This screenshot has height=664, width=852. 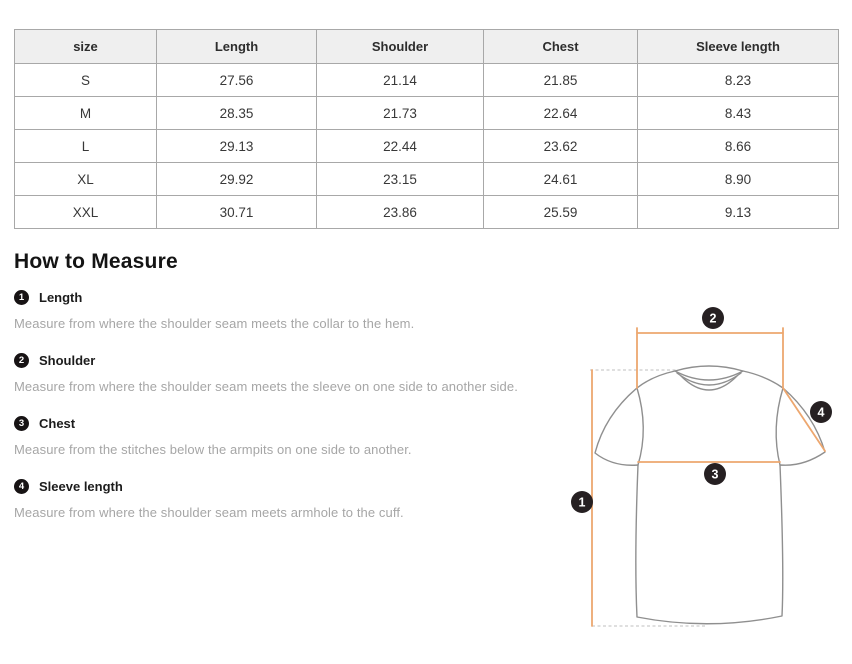 I want to click on cell-length: 29.92, so click(x=236, y=179).